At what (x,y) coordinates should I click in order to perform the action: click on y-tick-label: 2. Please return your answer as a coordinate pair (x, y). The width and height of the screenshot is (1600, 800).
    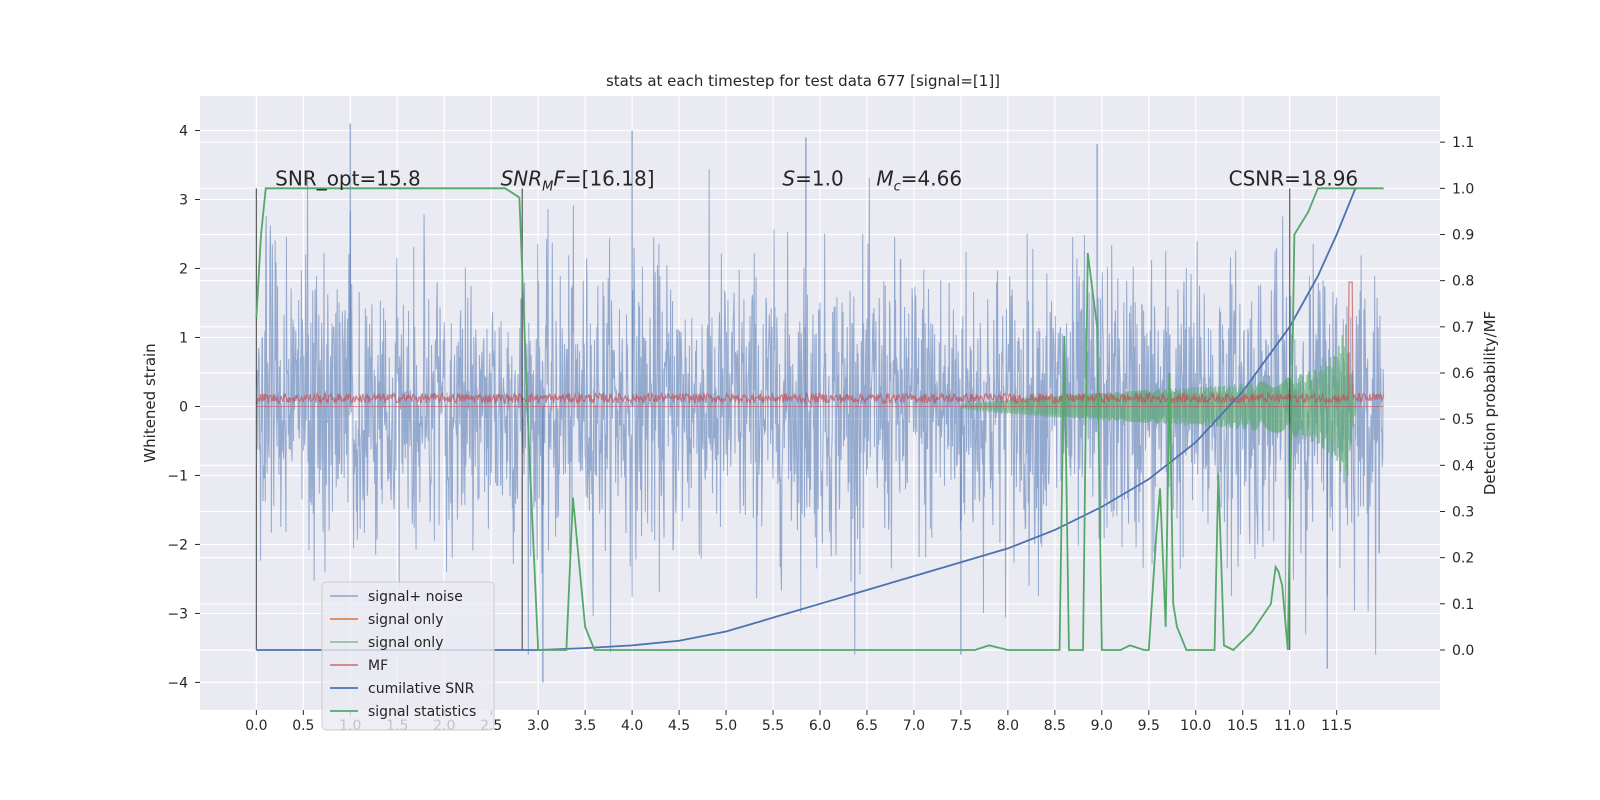
    Looking at the image, I should click on (183, 269).